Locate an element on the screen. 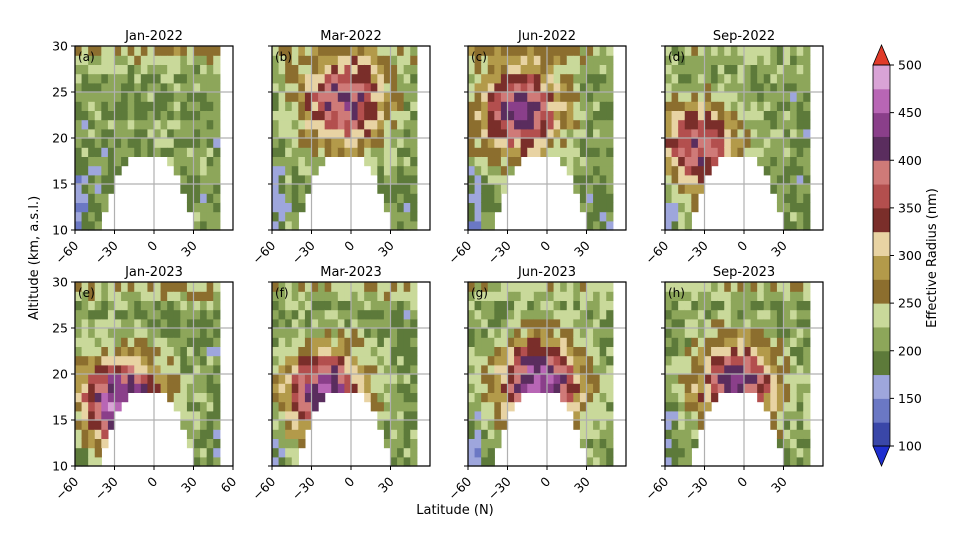 The width and height of the screenshot is (972, 550). panel-field is located at coordinates (738, 374).